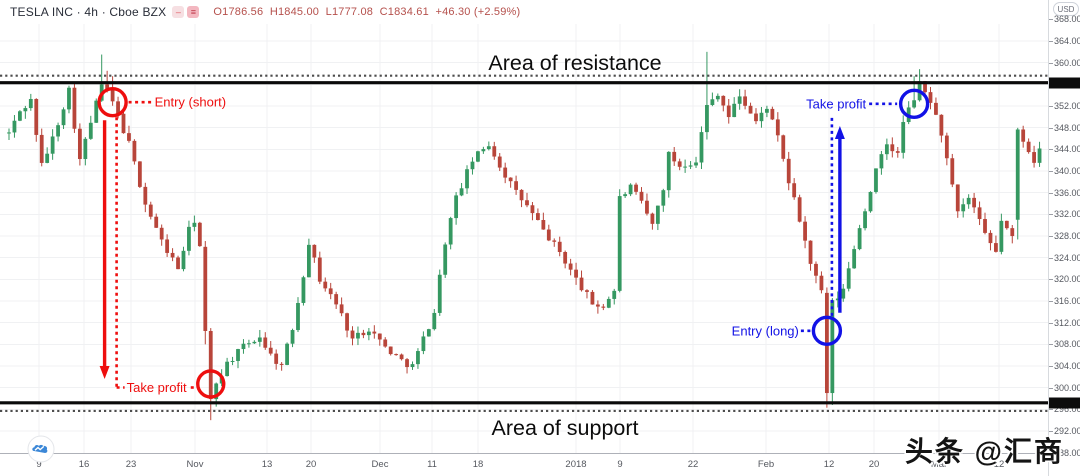  I want to click on entry-short-circle, so click(112, 102).